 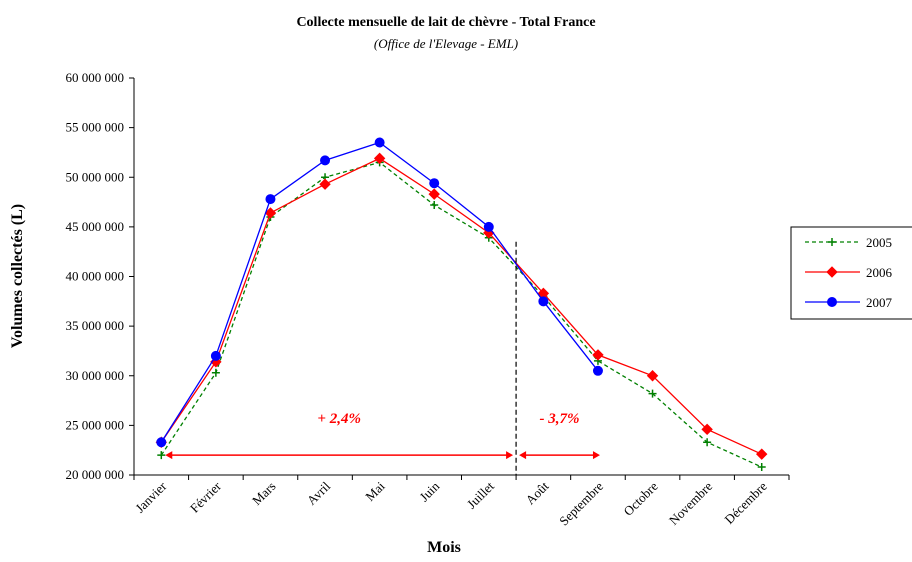 I want to click on x-tick-label: Février, so click(x=206, y=497).